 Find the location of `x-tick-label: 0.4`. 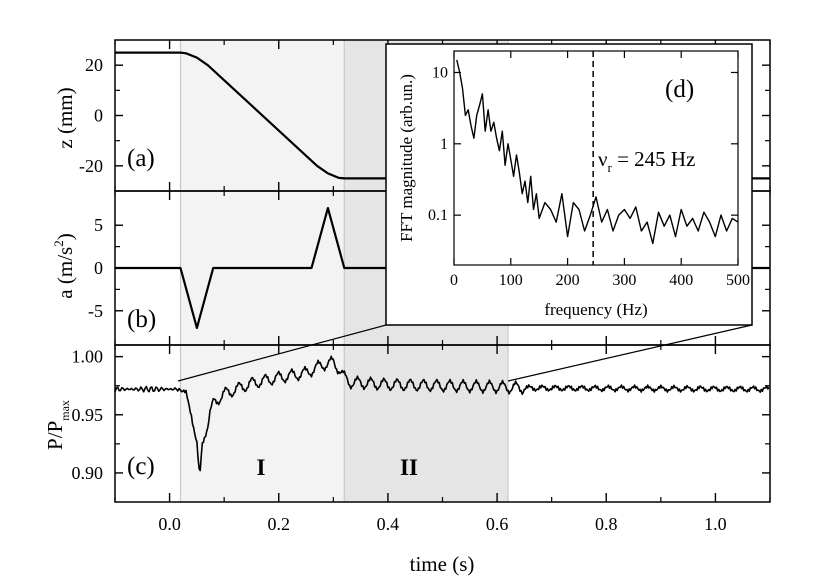

x-tick-label: 0.4 is located at coordinates (388, 524).